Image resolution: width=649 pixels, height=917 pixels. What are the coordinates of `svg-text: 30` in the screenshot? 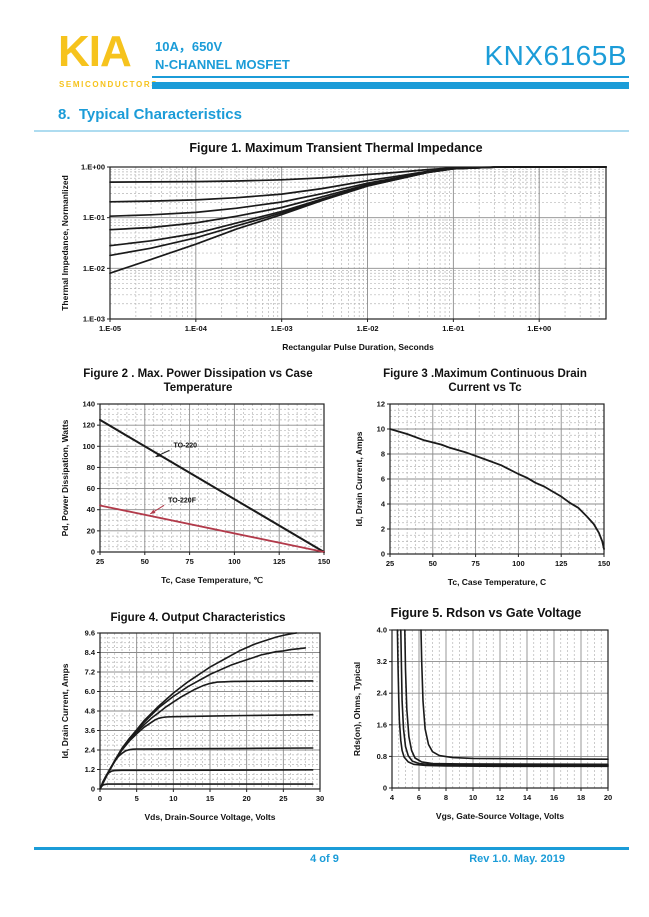 It's located at (320, 798).